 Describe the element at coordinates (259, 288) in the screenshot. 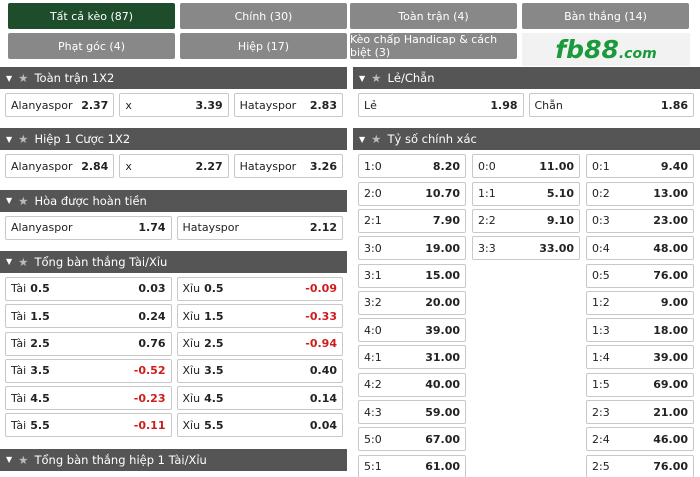

I see `odds-cell: Xỉu 0.5 -0.09` at that location.